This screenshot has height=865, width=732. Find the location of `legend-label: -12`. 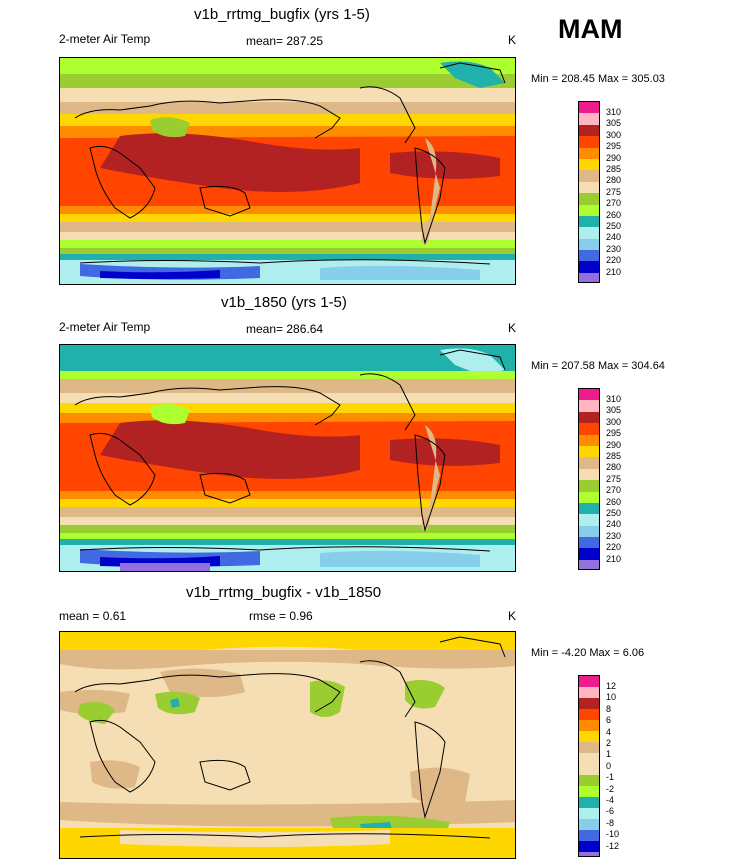

legend-label: -12 is located at coordinates (613, 845).